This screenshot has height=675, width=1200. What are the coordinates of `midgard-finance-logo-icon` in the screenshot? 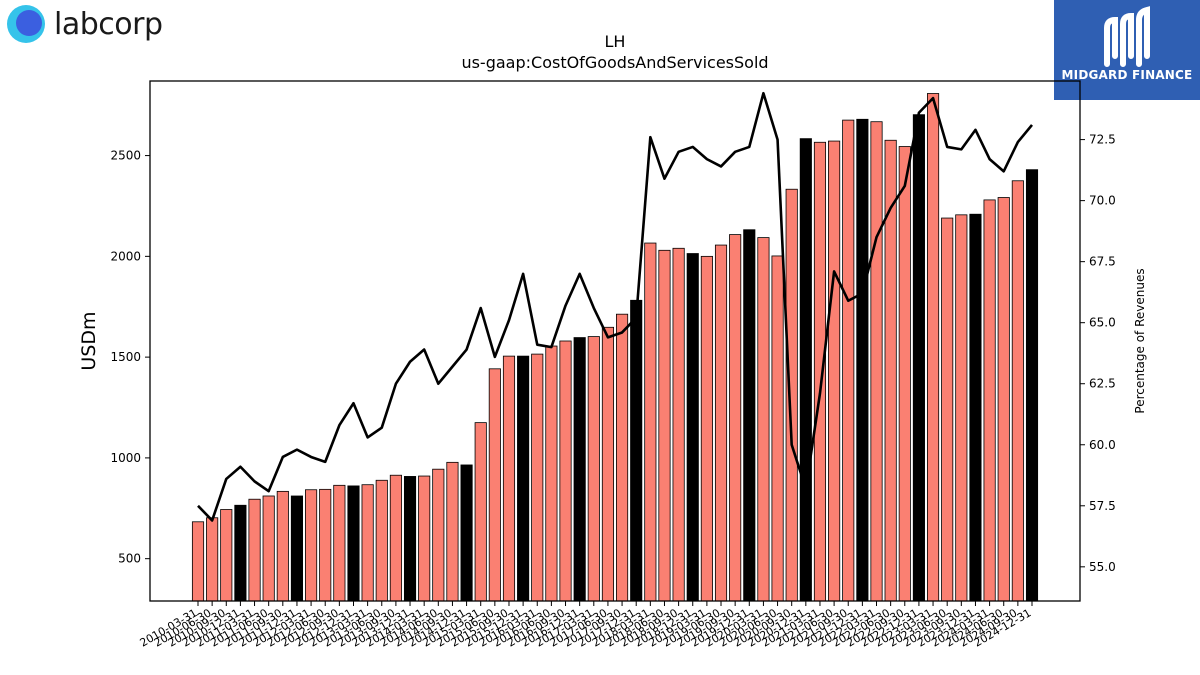 It's located at (1127, 36).